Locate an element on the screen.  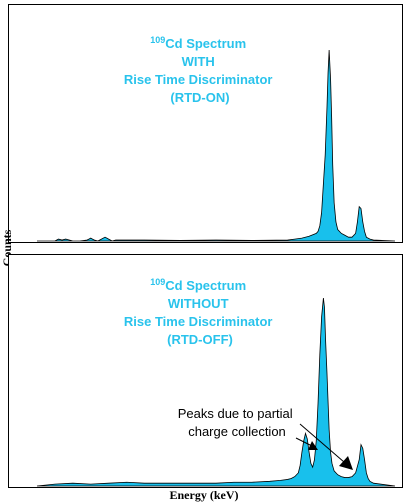
top-title-superscript: 109 is located at coordinates (157, 40).